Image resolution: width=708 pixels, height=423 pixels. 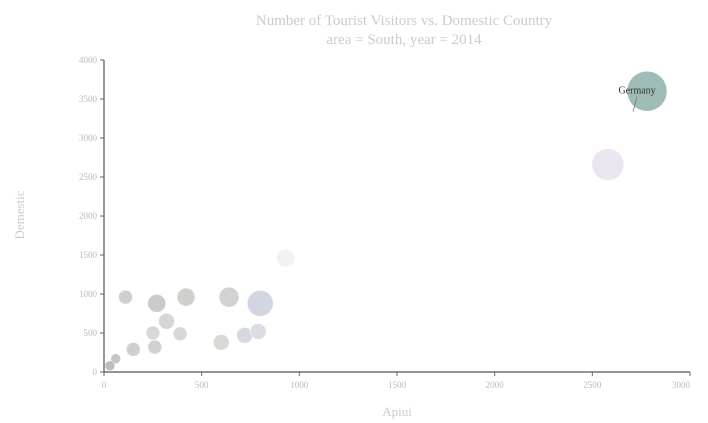 I want to click on y-tick-label: 4000, so click(x=88, y=60).